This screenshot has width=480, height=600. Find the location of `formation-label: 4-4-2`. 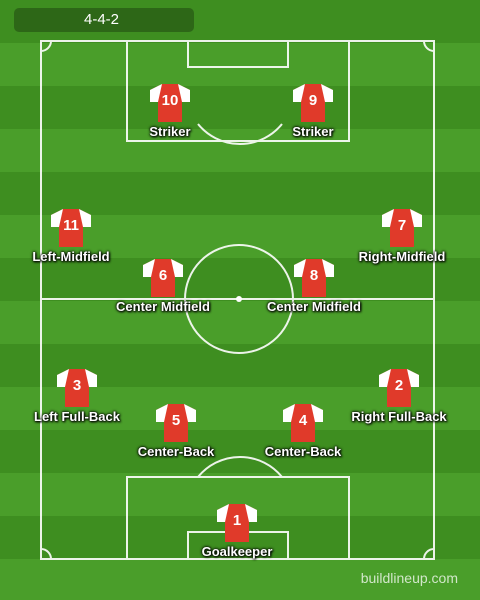

formation-label: 4-4-2 is located at coordinates (104, 20).